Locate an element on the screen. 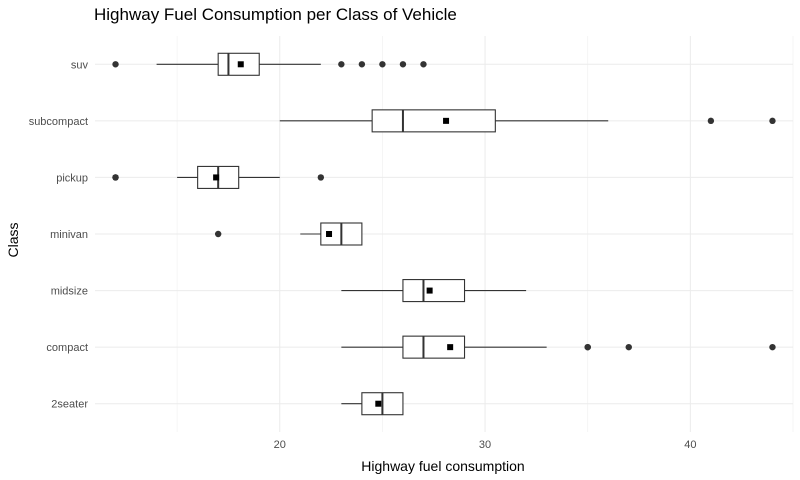 The height and width of the screenshot is (480, 800). x-axis-title: Highway fuel consumption is located at coordinates (442, 466).